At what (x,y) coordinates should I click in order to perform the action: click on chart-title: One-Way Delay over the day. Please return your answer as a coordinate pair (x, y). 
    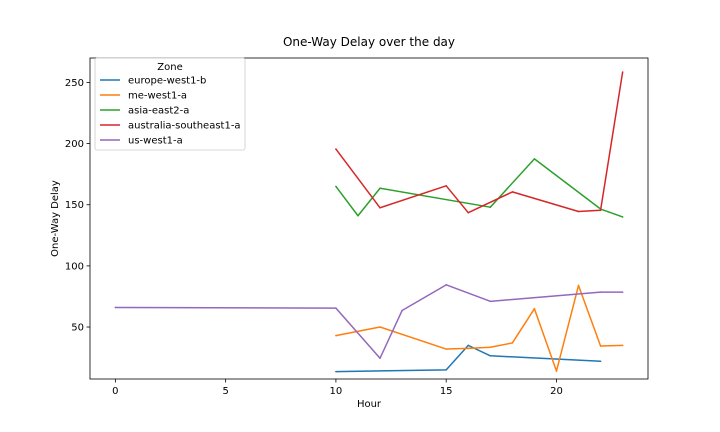
    Looking at the image, I should click on (369, 42).